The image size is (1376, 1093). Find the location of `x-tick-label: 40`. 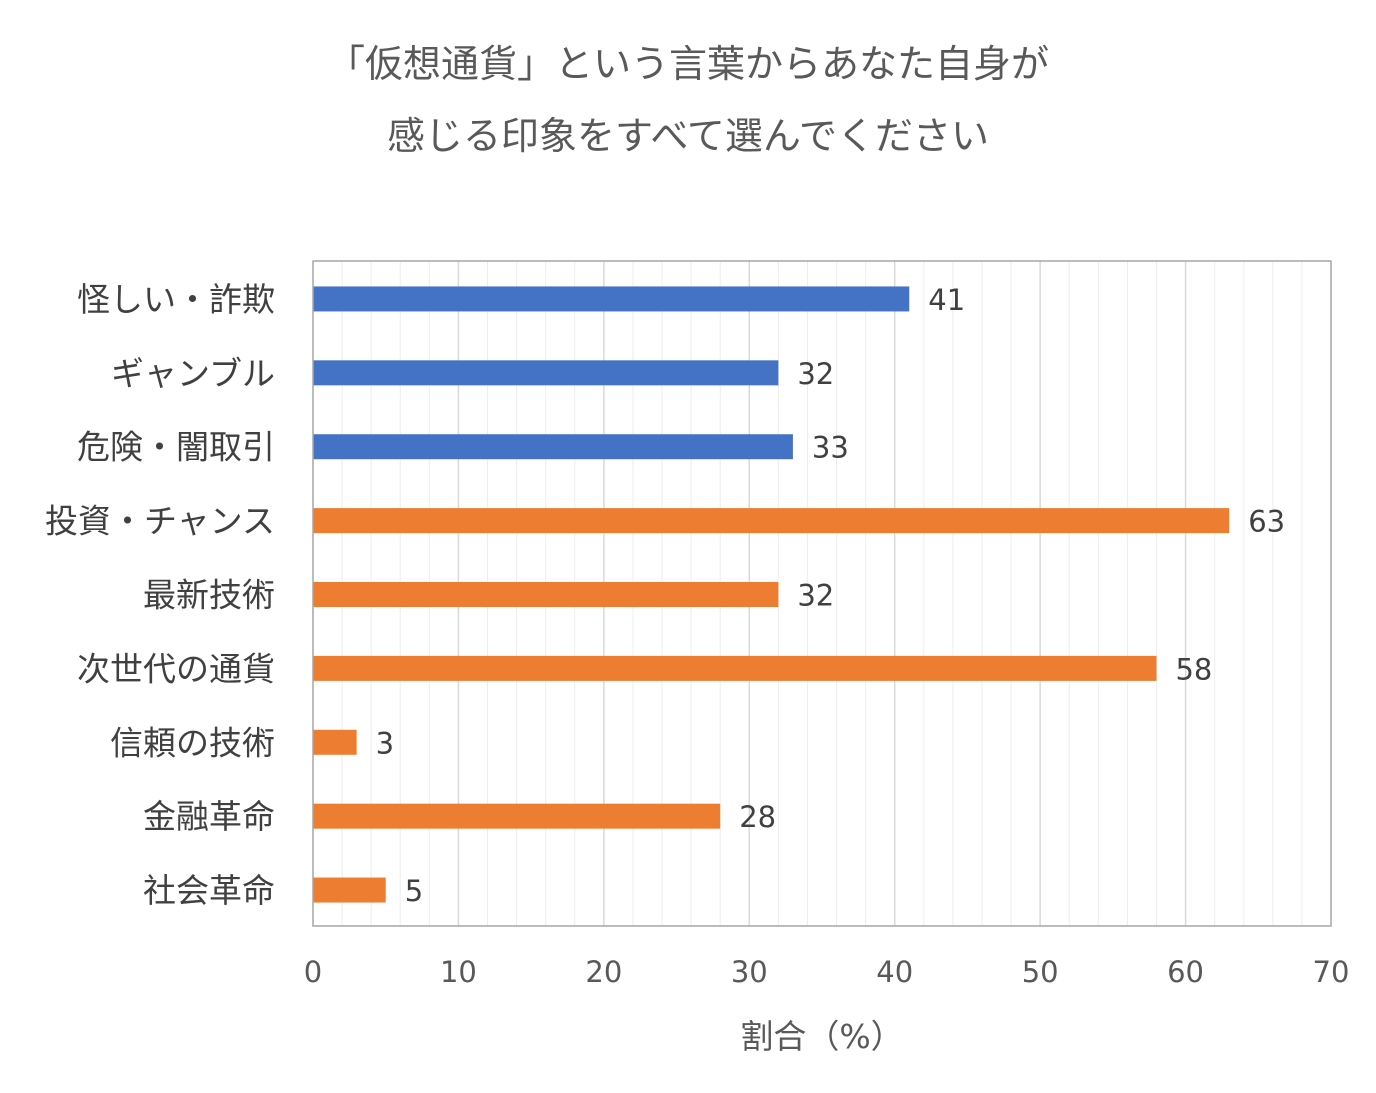

x-tick-label: 40 is located at coordinates (894, 972).